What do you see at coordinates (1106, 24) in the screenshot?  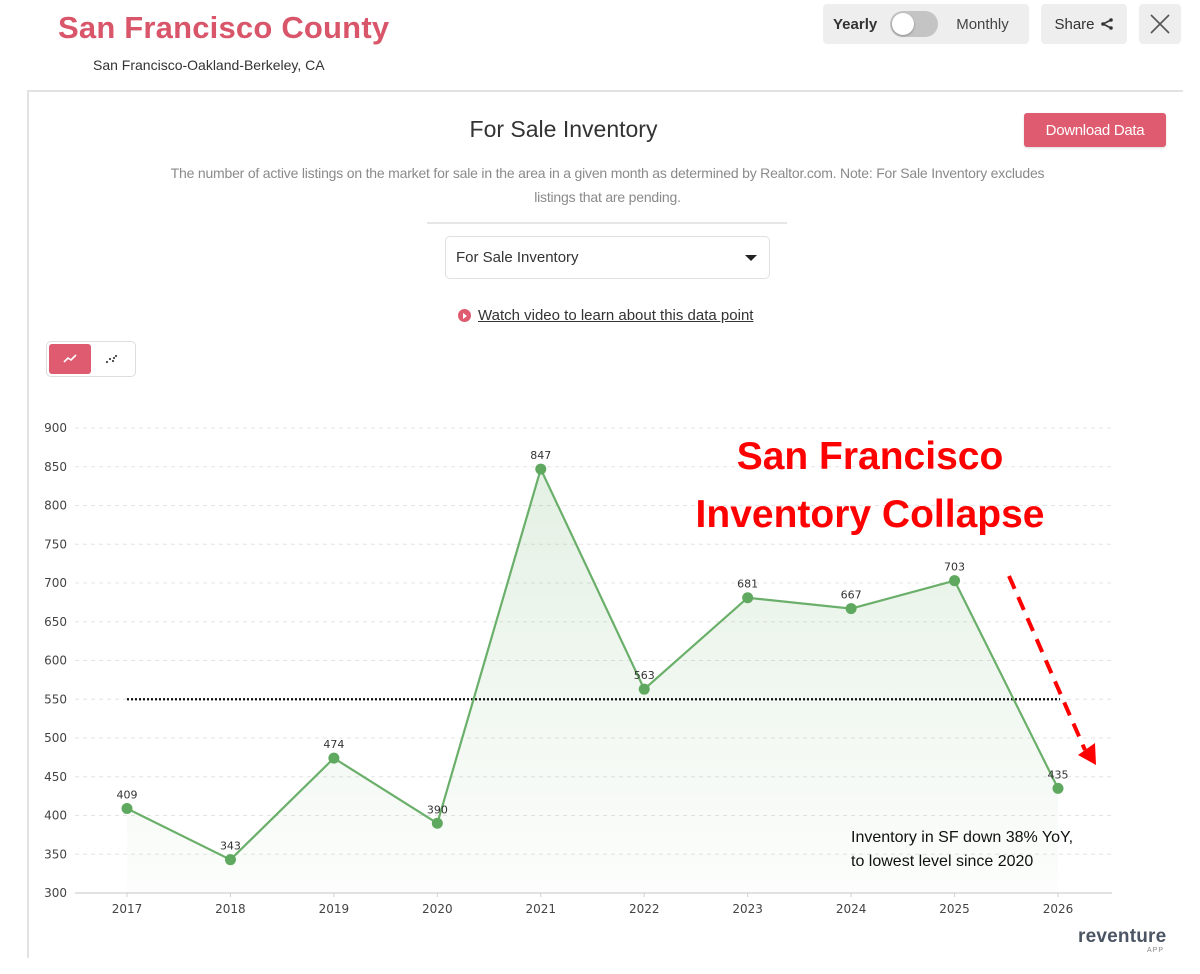 I see `share-icon` at bounding box center [1106, 24].